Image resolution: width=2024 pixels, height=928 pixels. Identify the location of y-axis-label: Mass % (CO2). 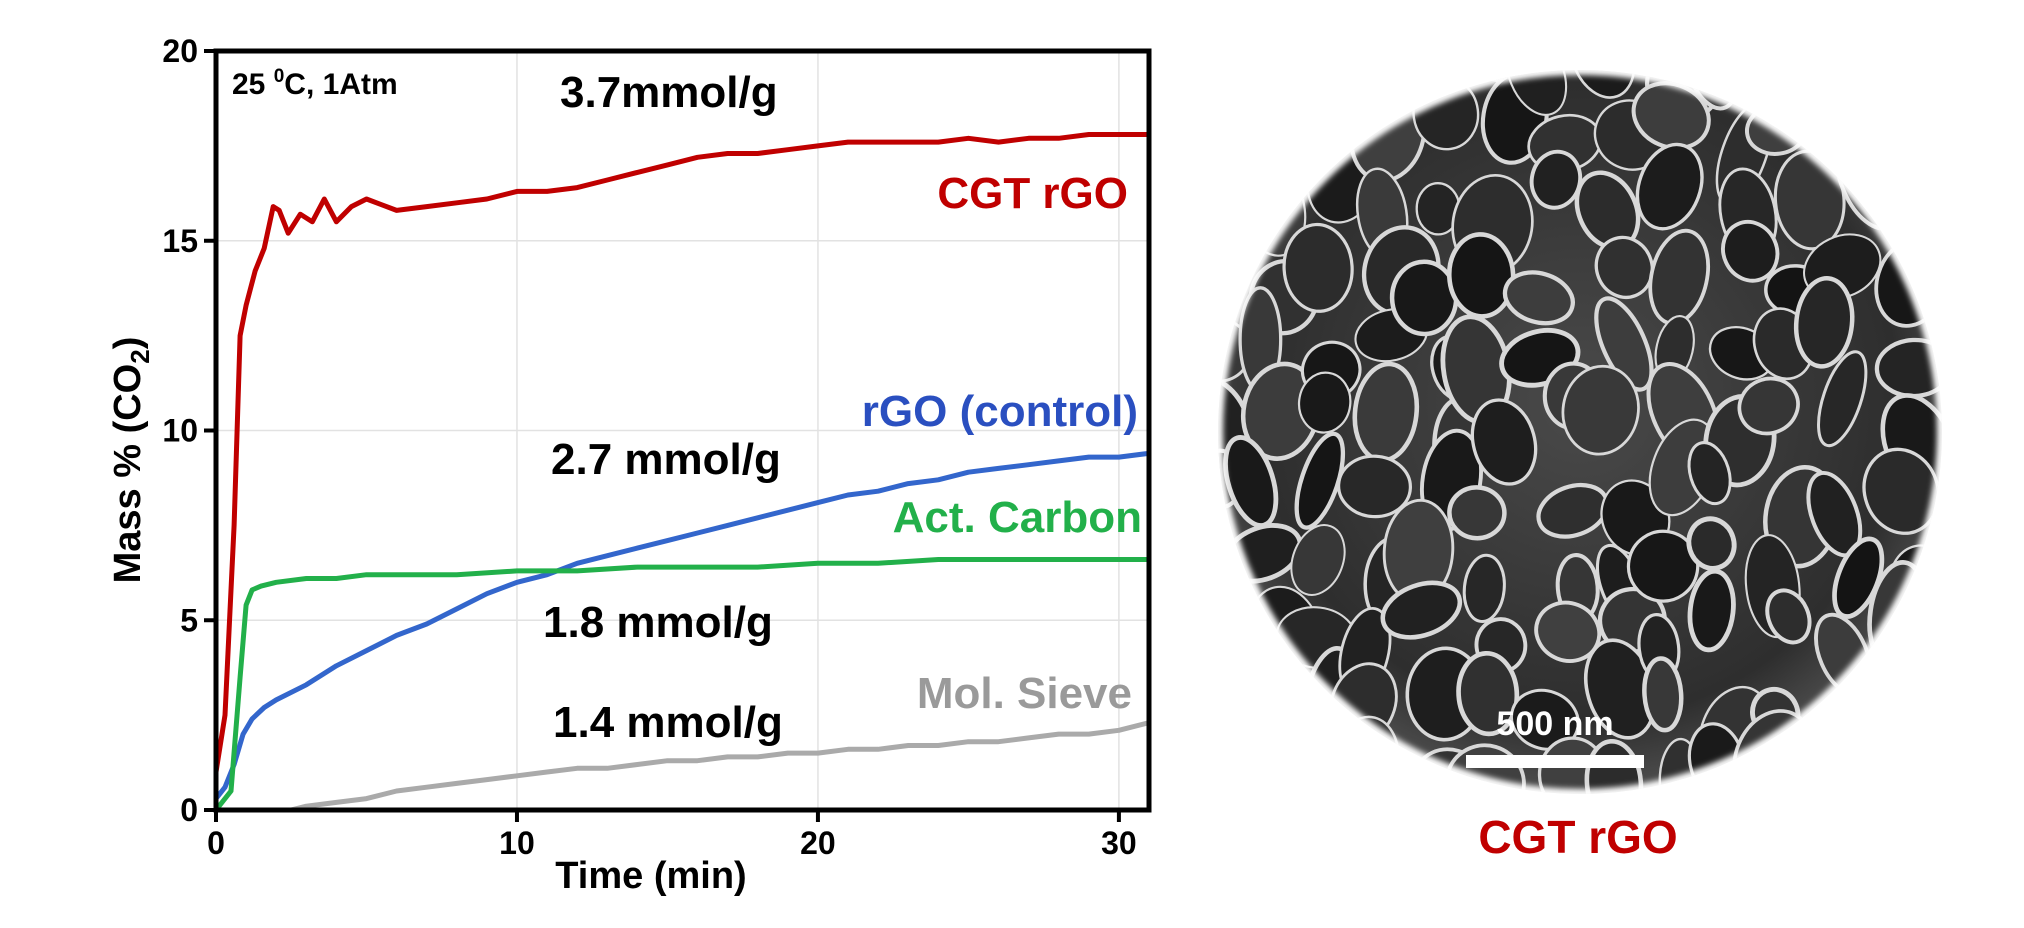
(131, 460).